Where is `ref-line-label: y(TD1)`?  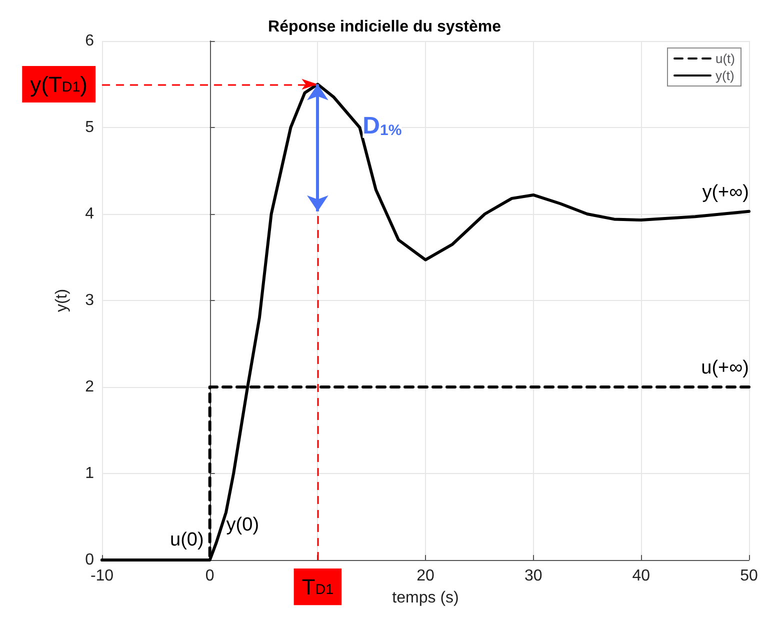 ref-line-label: y(TD1) is located at coordinates (59, 84).